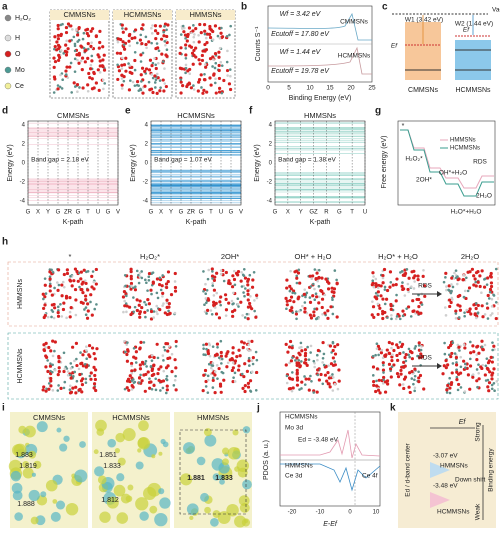 The height and width of the screenshot is (536, 500). What do you see at coordinates (147, 145) in the screenshot?
I see `tick-label: 2` at bounding box center [147, 145].